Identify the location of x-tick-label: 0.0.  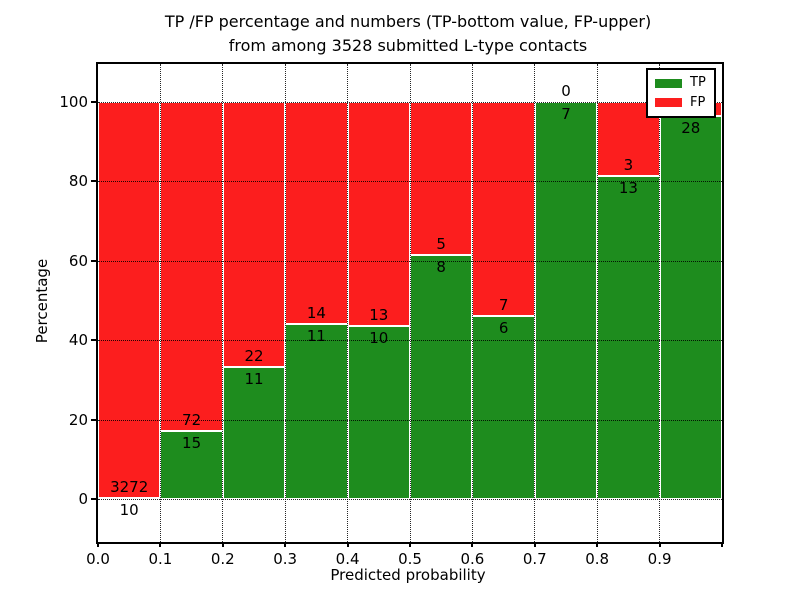
(98, 559).